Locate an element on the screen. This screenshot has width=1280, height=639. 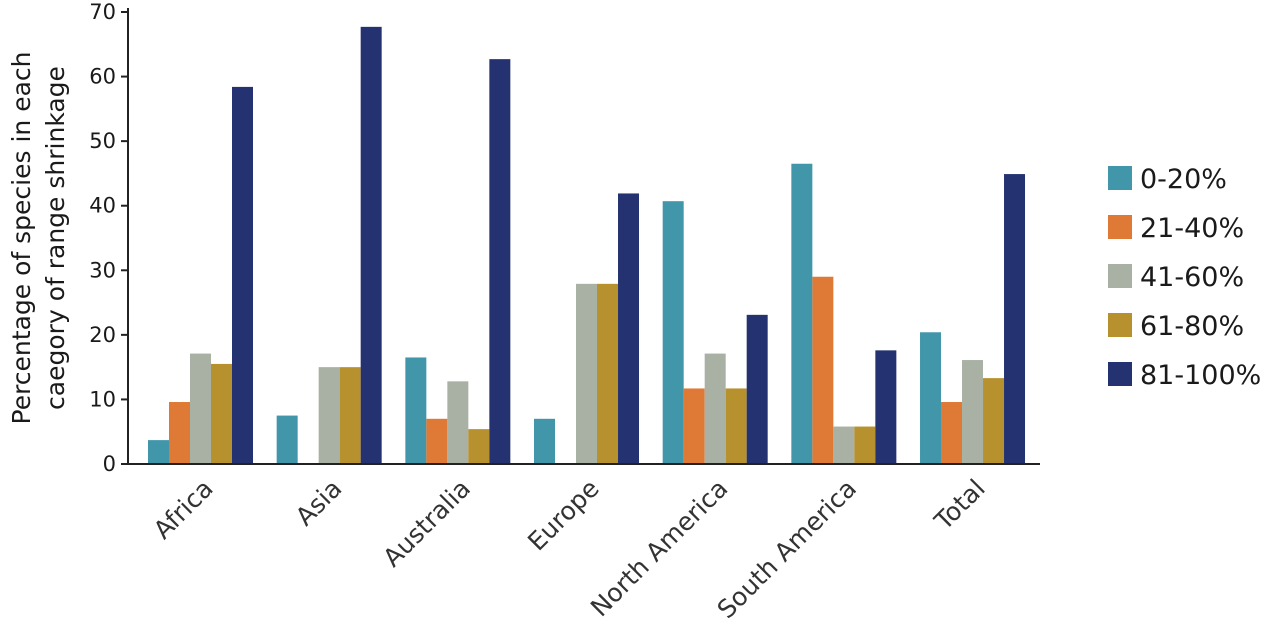
legend-label: 21-40% is located at coordinates (1192, 228).